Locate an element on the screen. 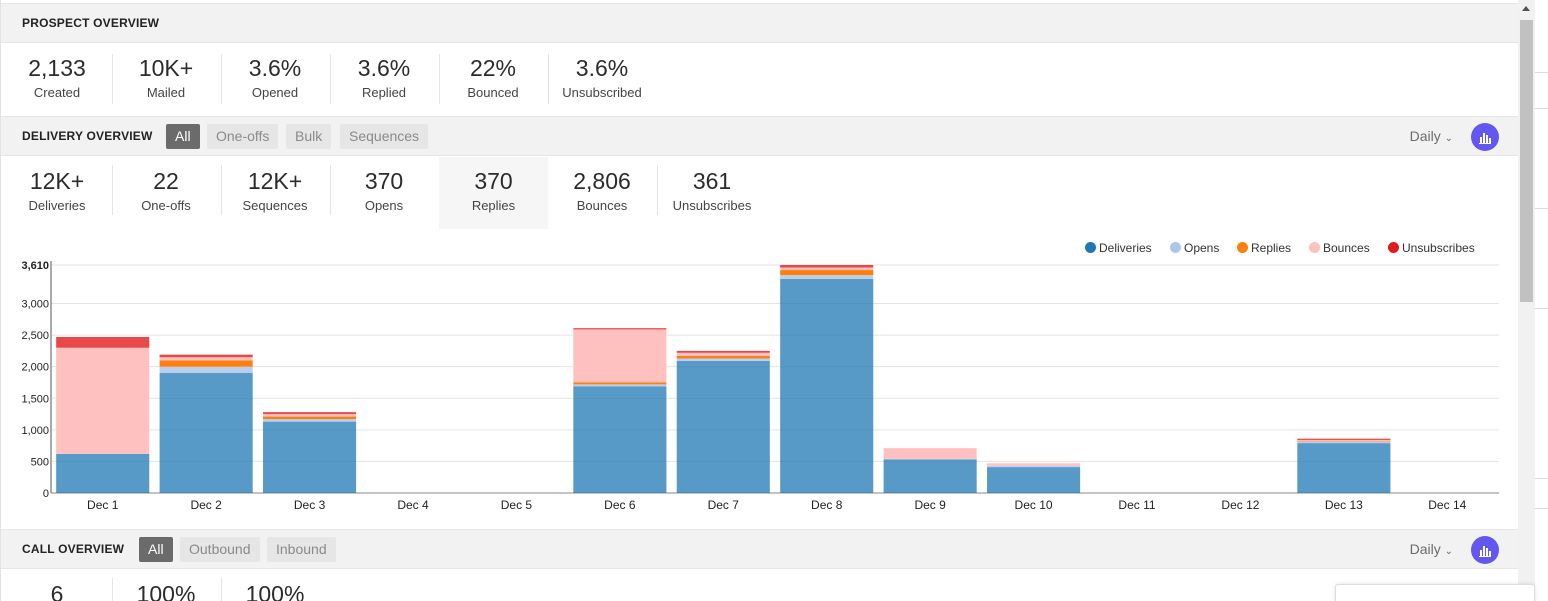  legend-item-opens: Opens is located at coordinates (1194, 248).